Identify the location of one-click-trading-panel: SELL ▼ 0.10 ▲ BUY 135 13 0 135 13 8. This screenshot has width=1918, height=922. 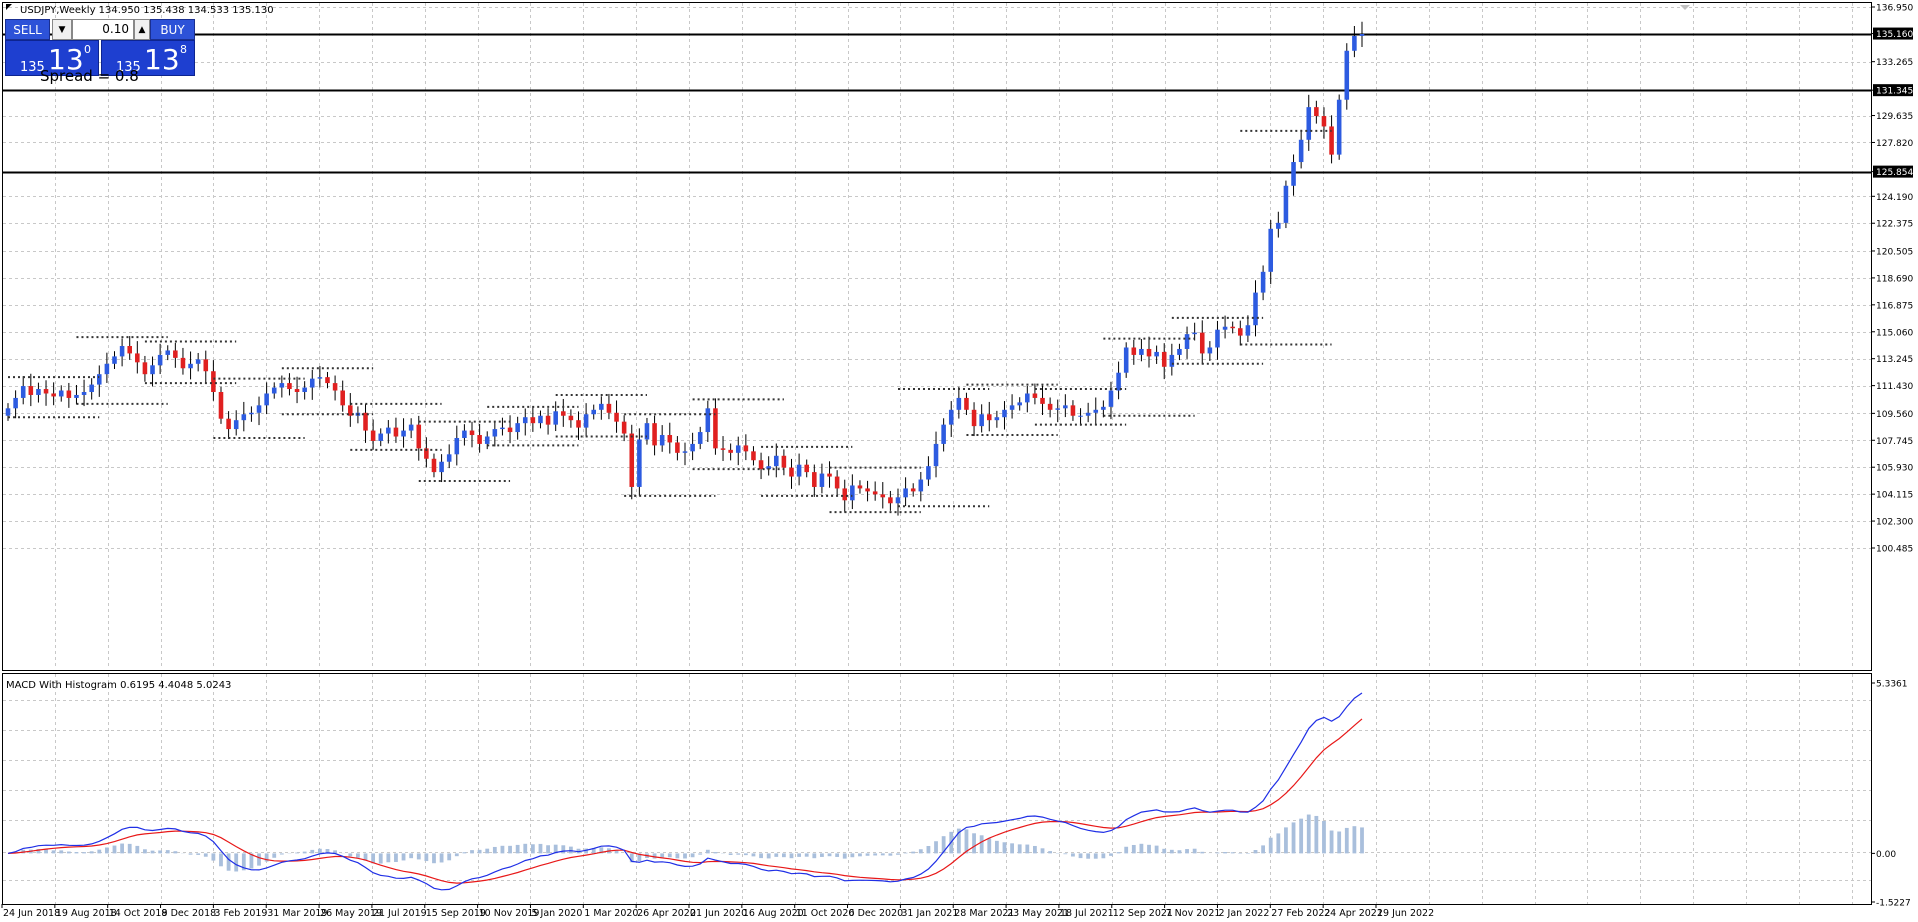
(100, 47).